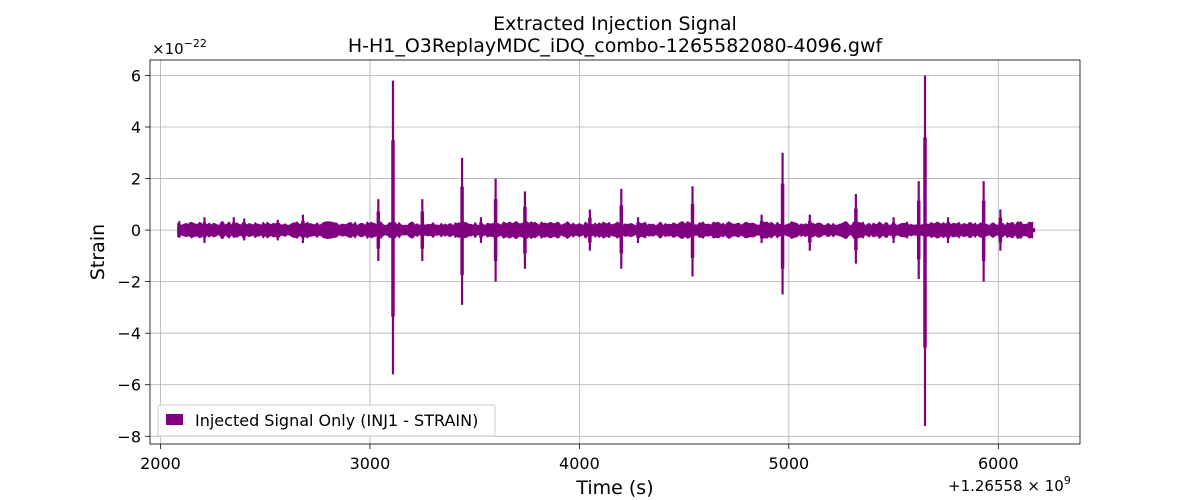 This screenshot has height=500, width=1200. Describe the element at coordinates (985, 486) in the screenshot. I see `x-offset-value: +1.26558` at that location.